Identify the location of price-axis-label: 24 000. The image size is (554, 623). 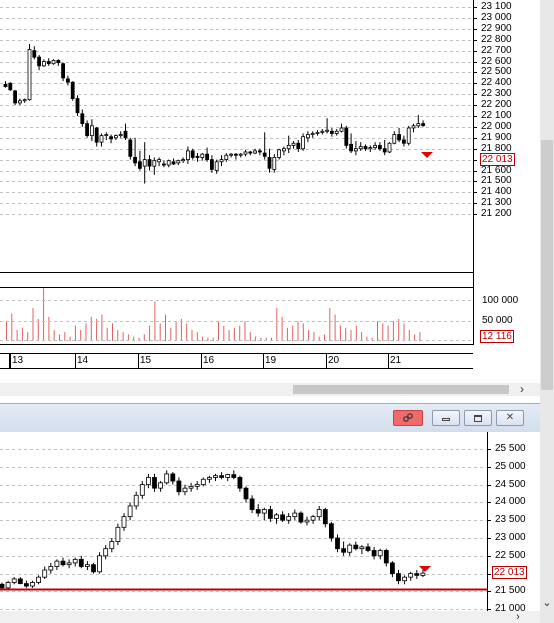
(510, 501).